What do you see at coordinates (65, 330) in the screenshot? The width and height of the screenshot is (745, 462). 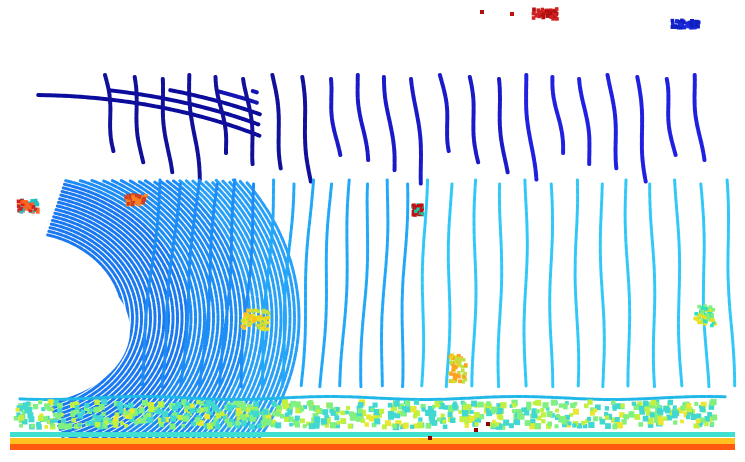 I see `sensor-shadow` at bounding box center [65, 330].